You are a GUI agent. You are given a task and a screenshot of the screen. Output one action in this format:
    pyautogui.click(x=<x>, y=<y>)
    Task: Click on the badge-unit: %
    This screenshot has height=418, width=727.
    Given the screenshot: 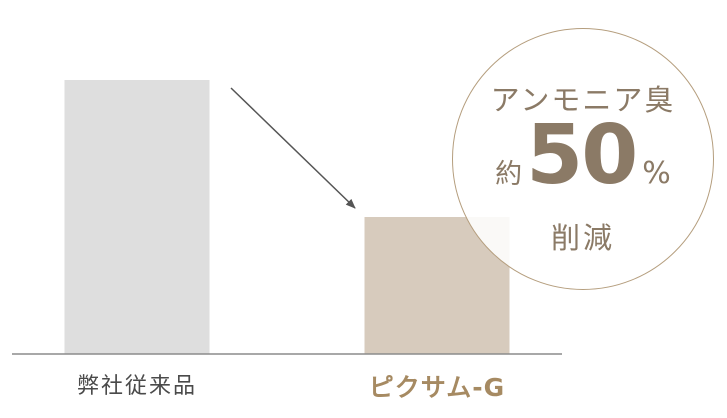 What is the action you would take?
    pyautogui.click(x=656, y=173)
    